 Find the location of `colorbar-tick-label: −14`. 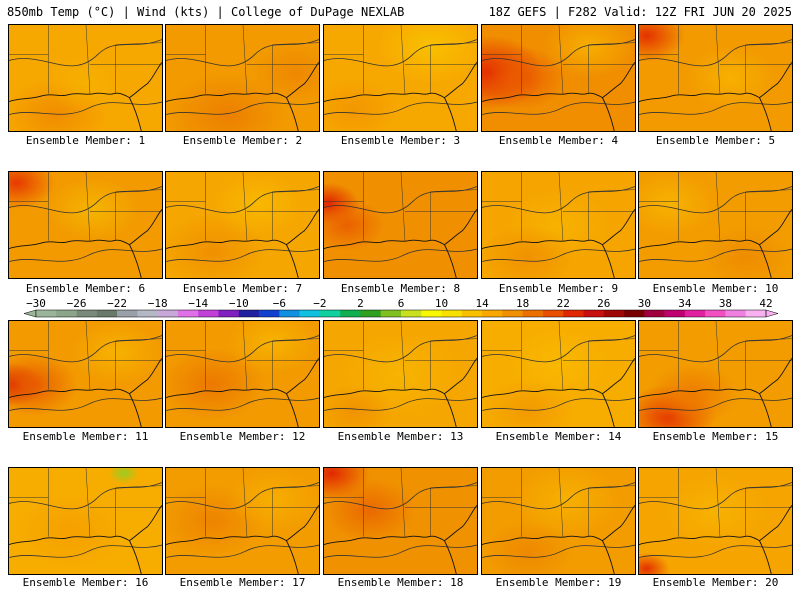

colorbar-tick-label: −14 is located at coordinates (198, 303).